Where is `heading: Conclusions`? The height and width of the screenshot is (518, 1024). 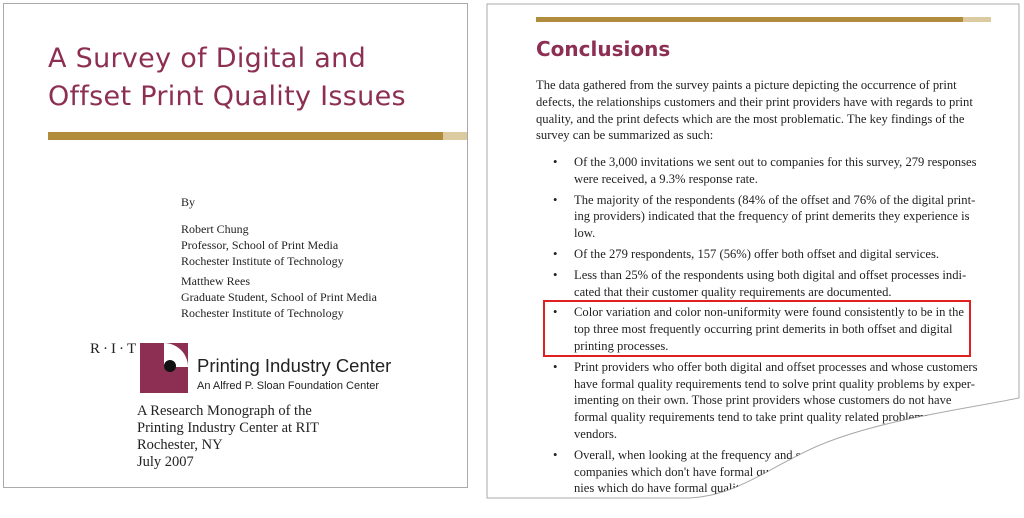
heading: Conclusions is located at coordinates (603, 49).